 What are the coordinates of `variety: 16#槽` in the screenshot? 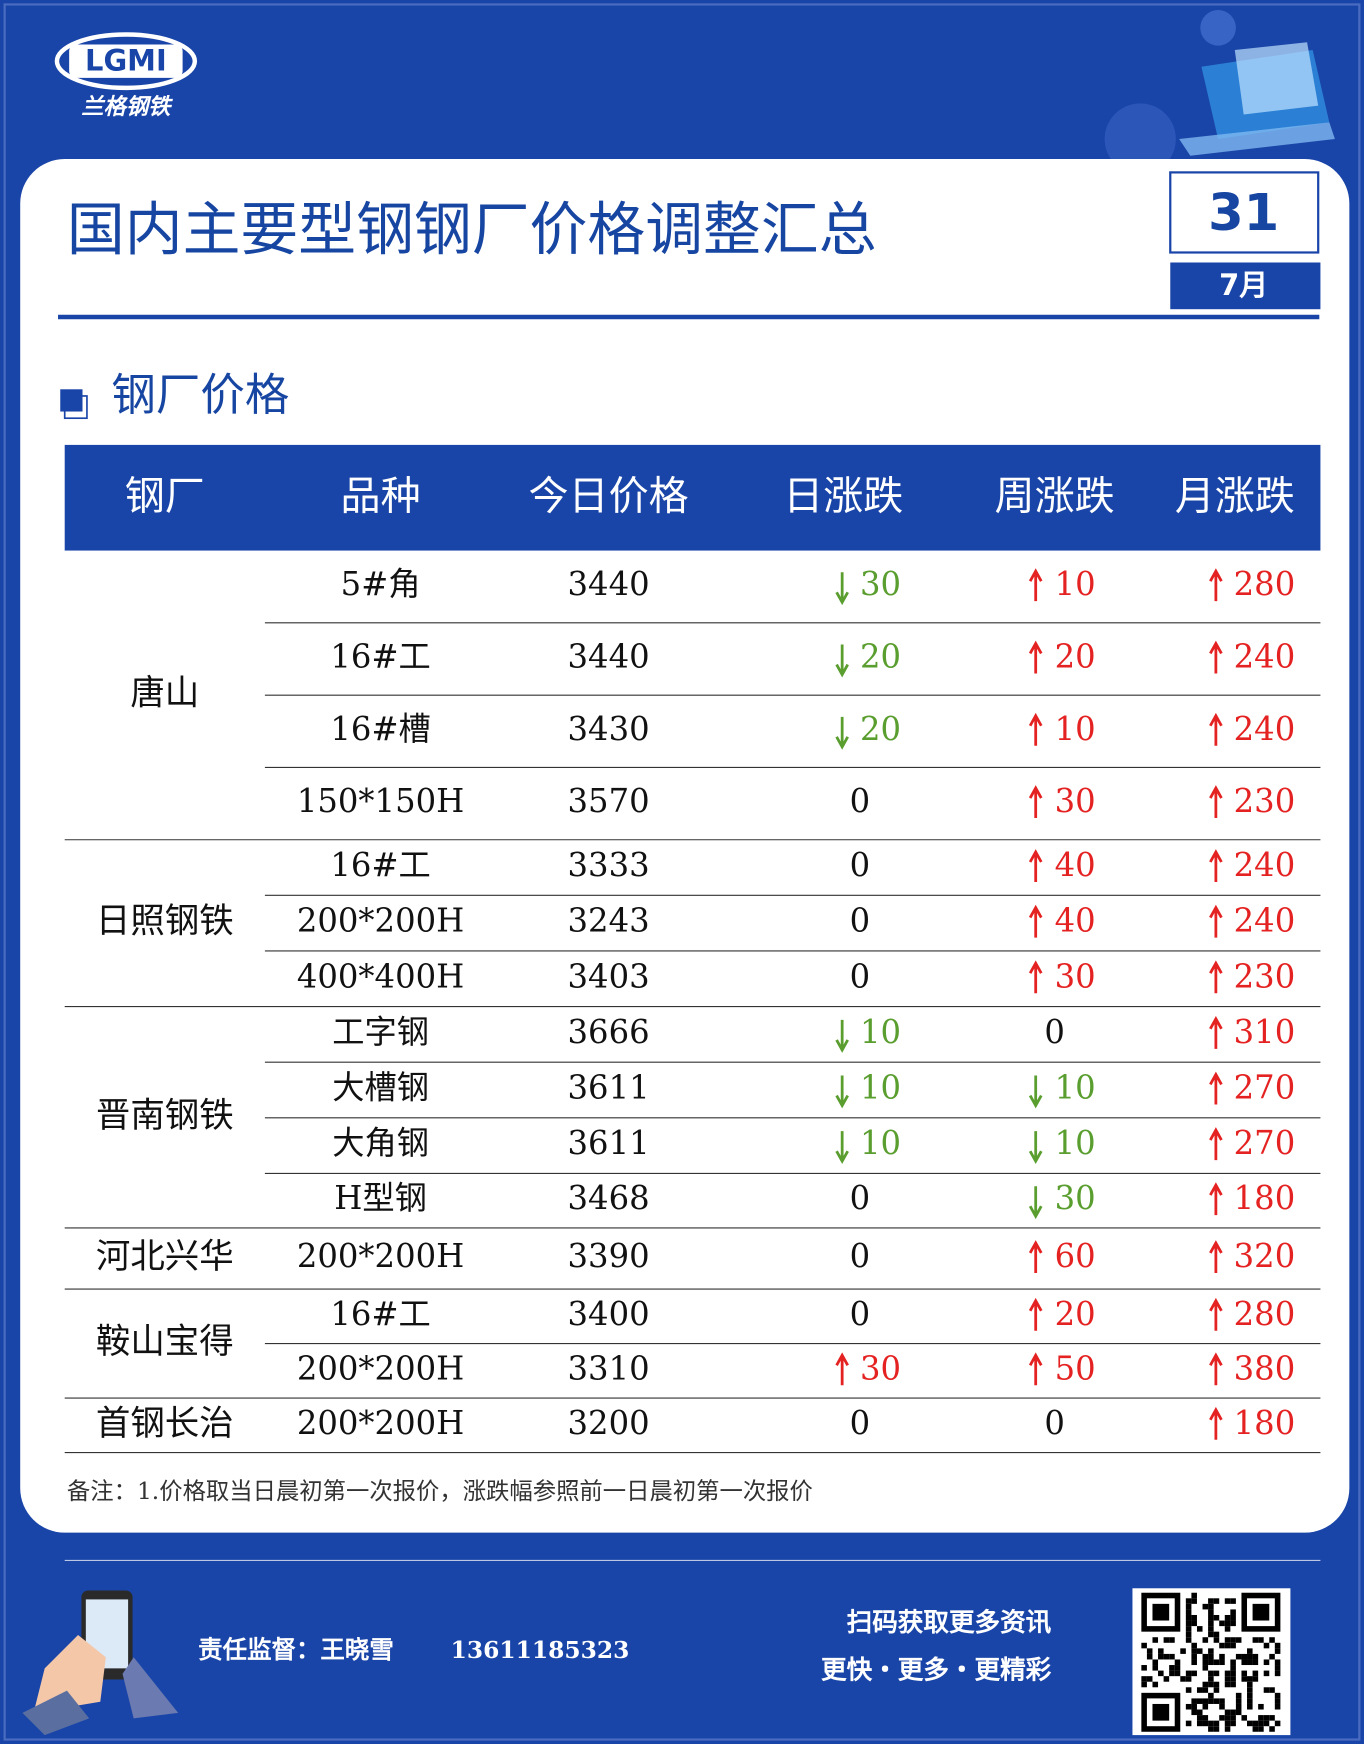 It's located at (380, 729).